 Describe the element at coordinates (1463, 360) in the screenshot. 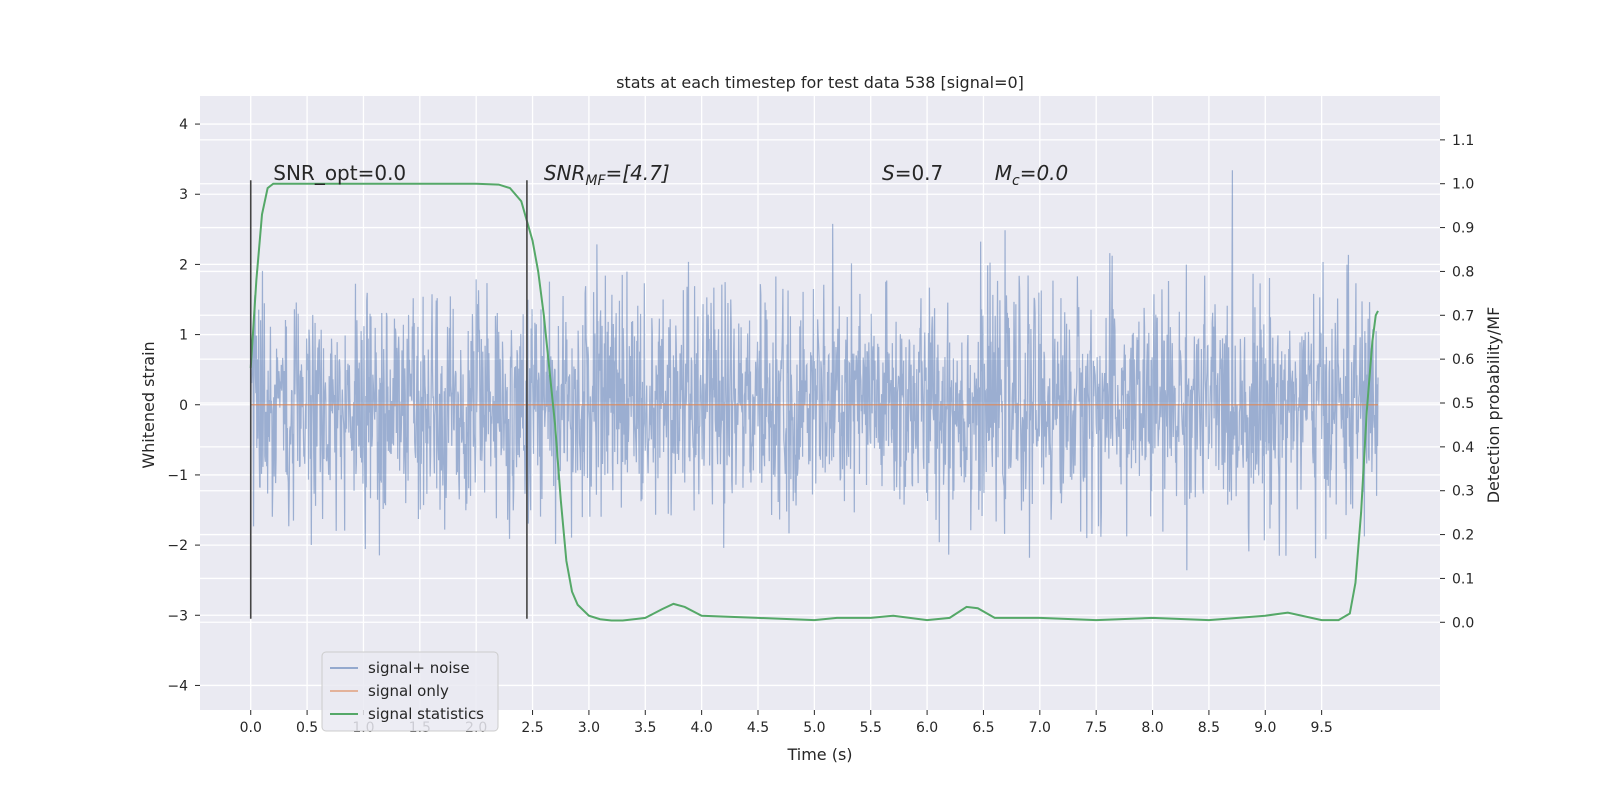

I see `y2-tick-label: 0.6` at that location.